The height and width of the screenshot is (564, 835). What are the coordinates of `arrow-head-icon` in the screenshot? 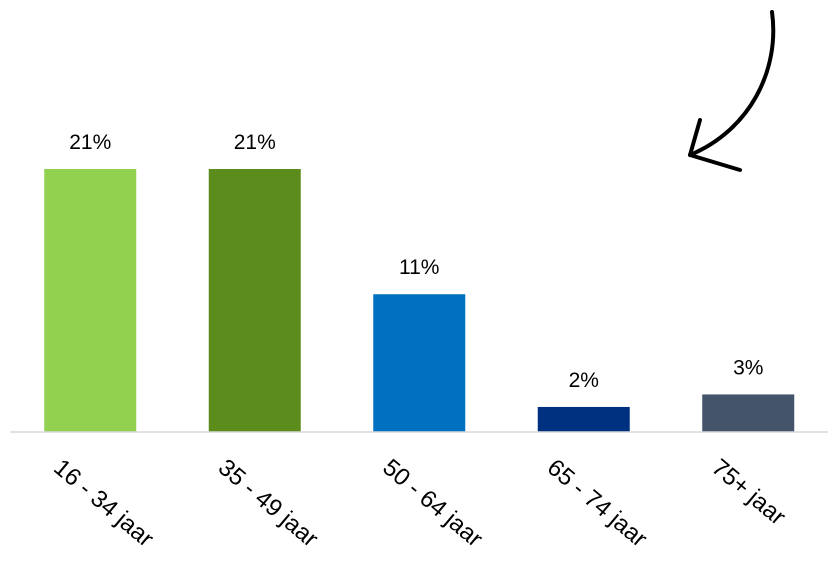 It's located at (715, 145).